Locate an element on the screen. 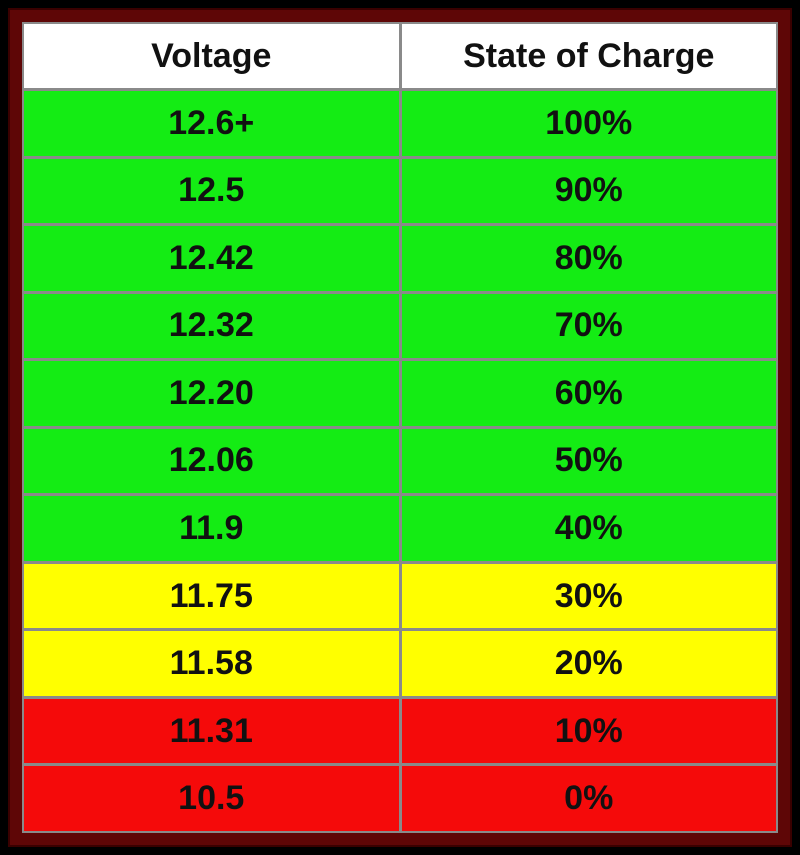 The image size is (800, 855). charge-cell: 10% is located at coordinates (588, 731).